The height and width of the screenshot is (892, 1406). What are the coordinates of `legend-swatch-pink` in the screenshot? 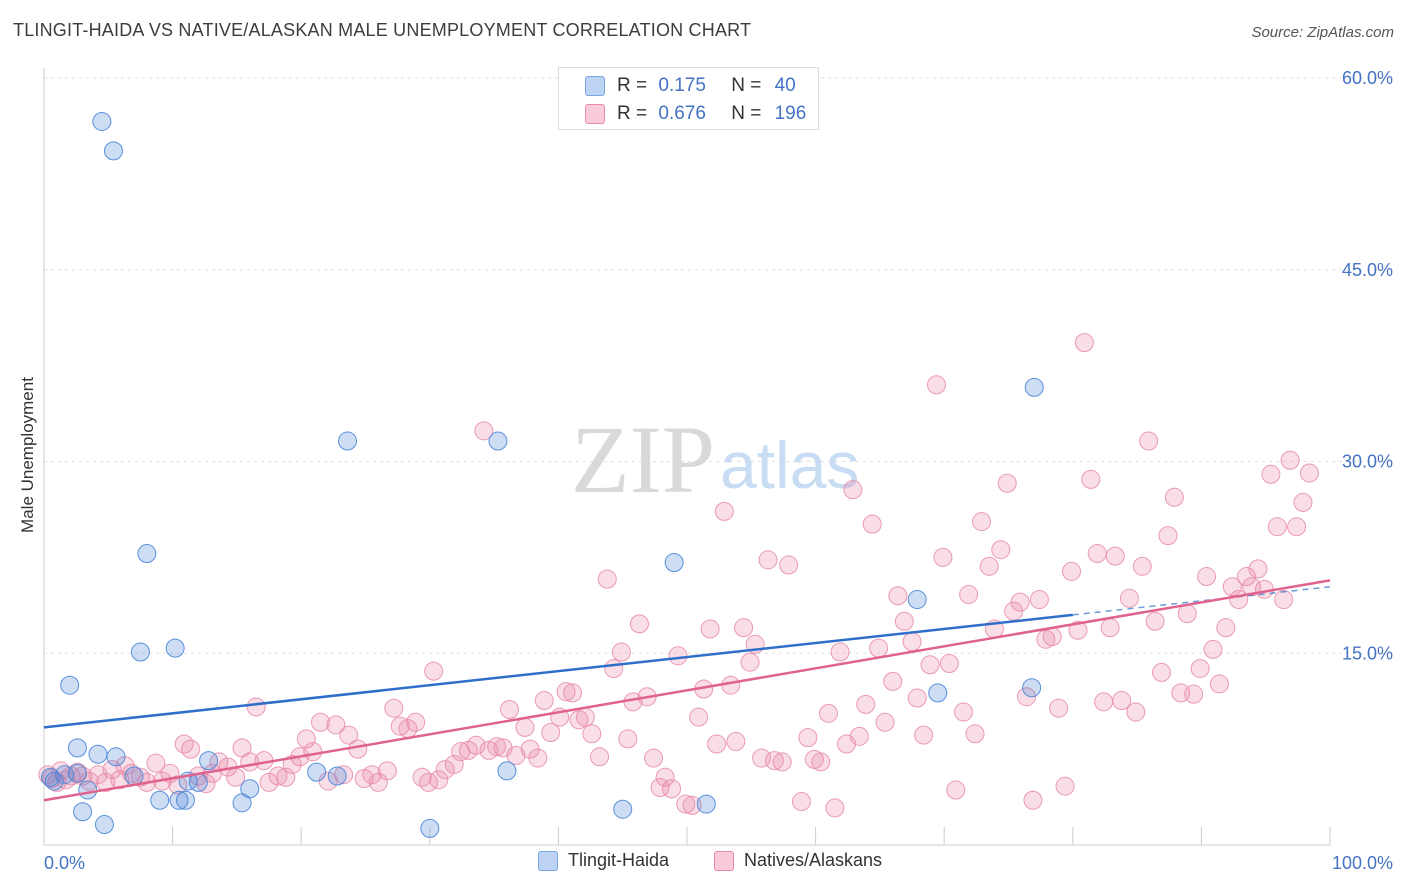 It's located at (724, 860).